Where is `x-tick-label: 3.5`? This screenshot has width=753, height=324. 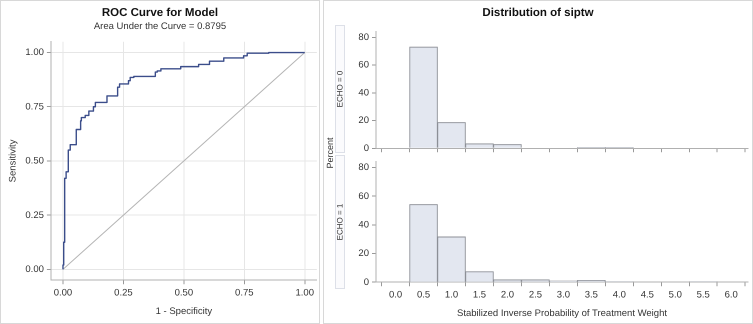
x-tick-label: 3.5 is located at coordinates (591, 295).